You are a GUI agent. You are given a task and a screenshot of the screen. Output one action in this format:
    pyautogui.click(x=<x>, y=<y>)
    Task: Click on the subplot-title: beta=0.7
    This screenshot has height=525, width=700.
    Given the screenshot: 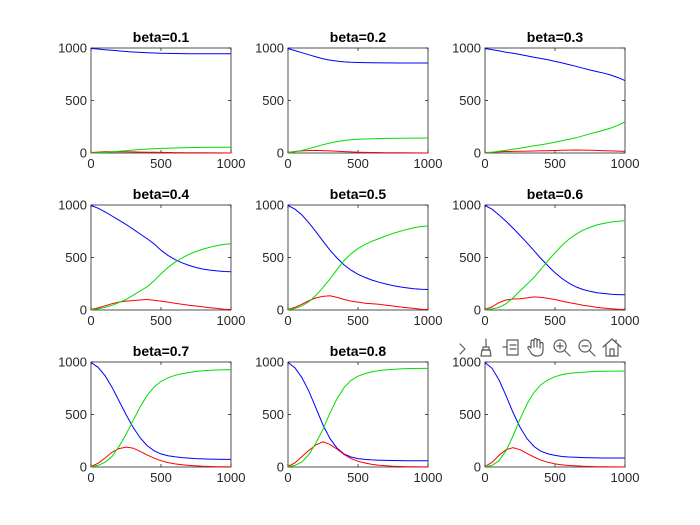 What is the action you would take?
    pyautogui.click(x=161, y=351)
    